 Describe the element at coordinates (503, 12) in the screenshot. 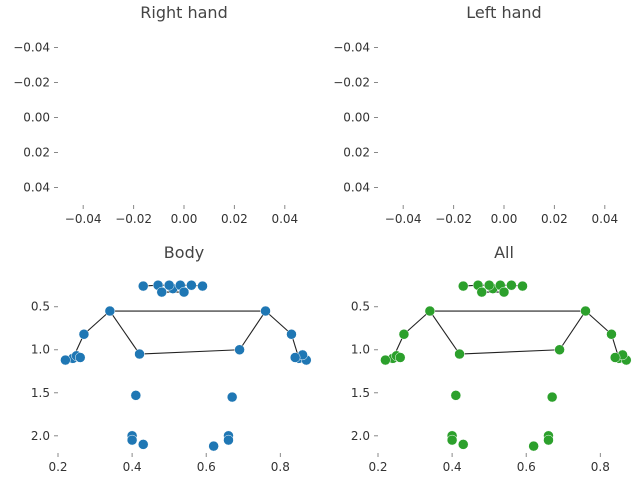

I see `panel-title: Left hand` at that location.